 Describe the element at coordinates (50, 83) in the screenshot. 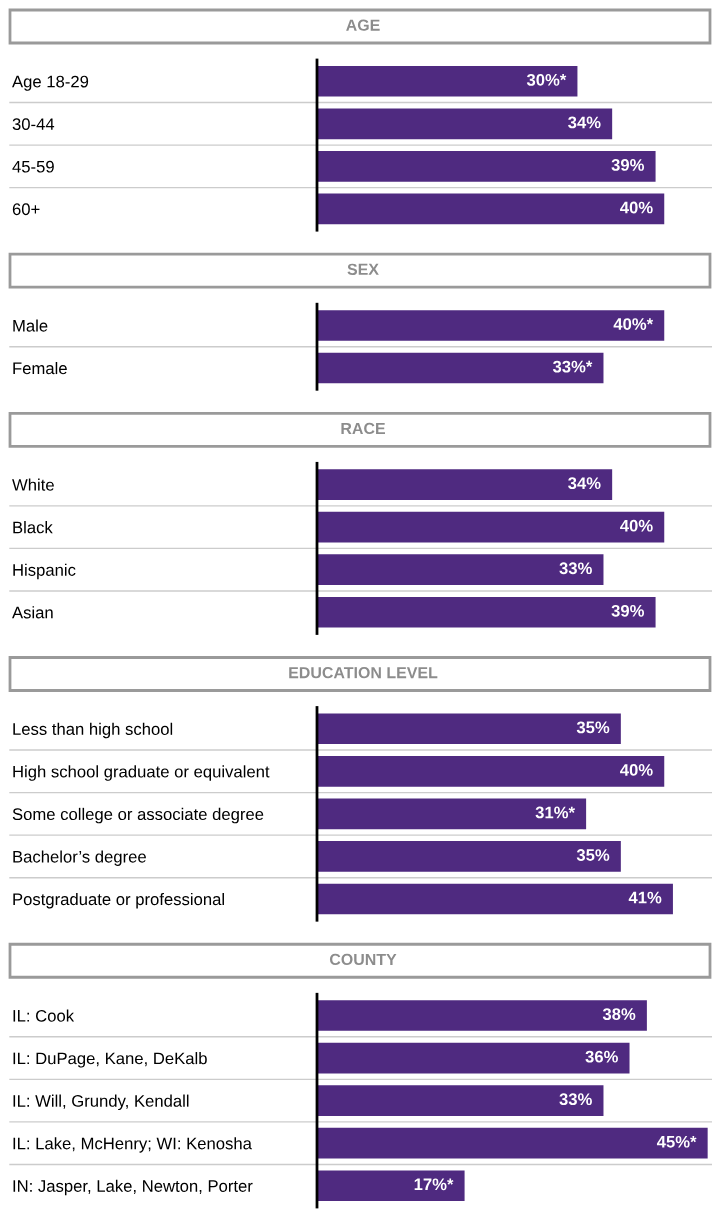

I see `y-tick-label: Age 18-29` at that location.